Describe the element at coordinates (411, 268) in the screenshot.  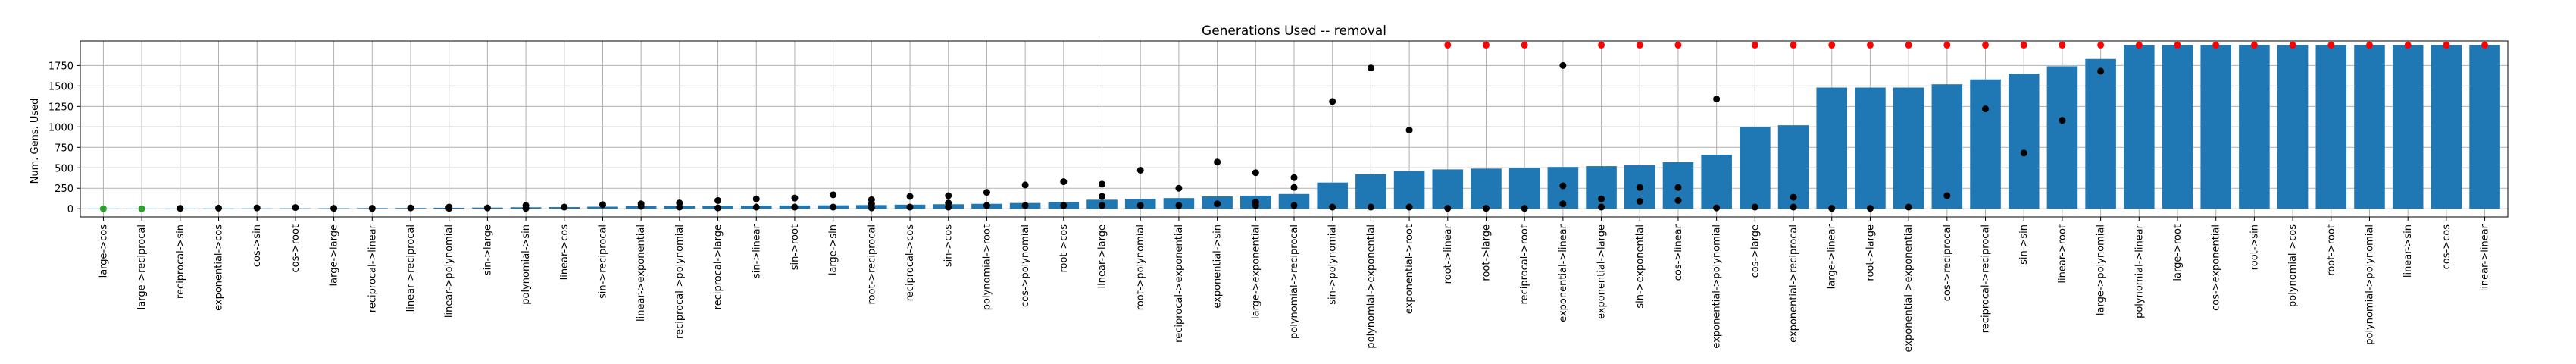
I see `x-tick-label: linear->reciprocal` at that location.